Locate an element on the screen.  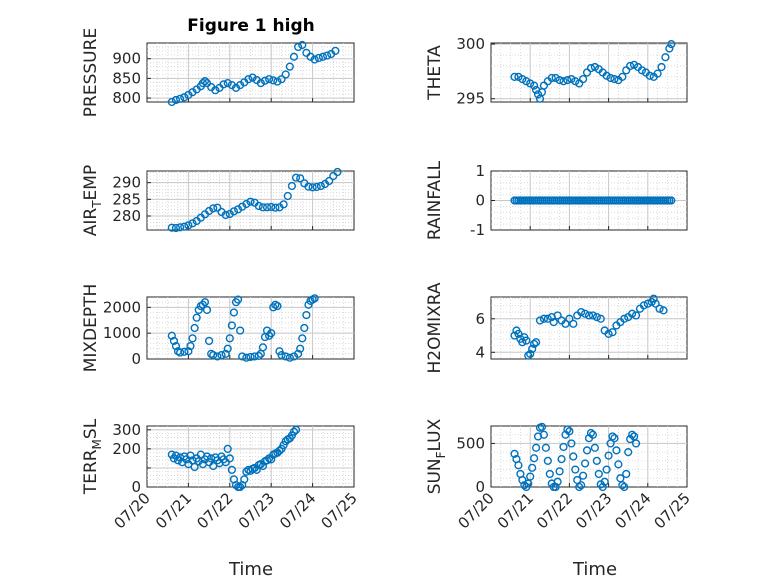
y-tick-label: 285 is located at coordinates (126, 199).